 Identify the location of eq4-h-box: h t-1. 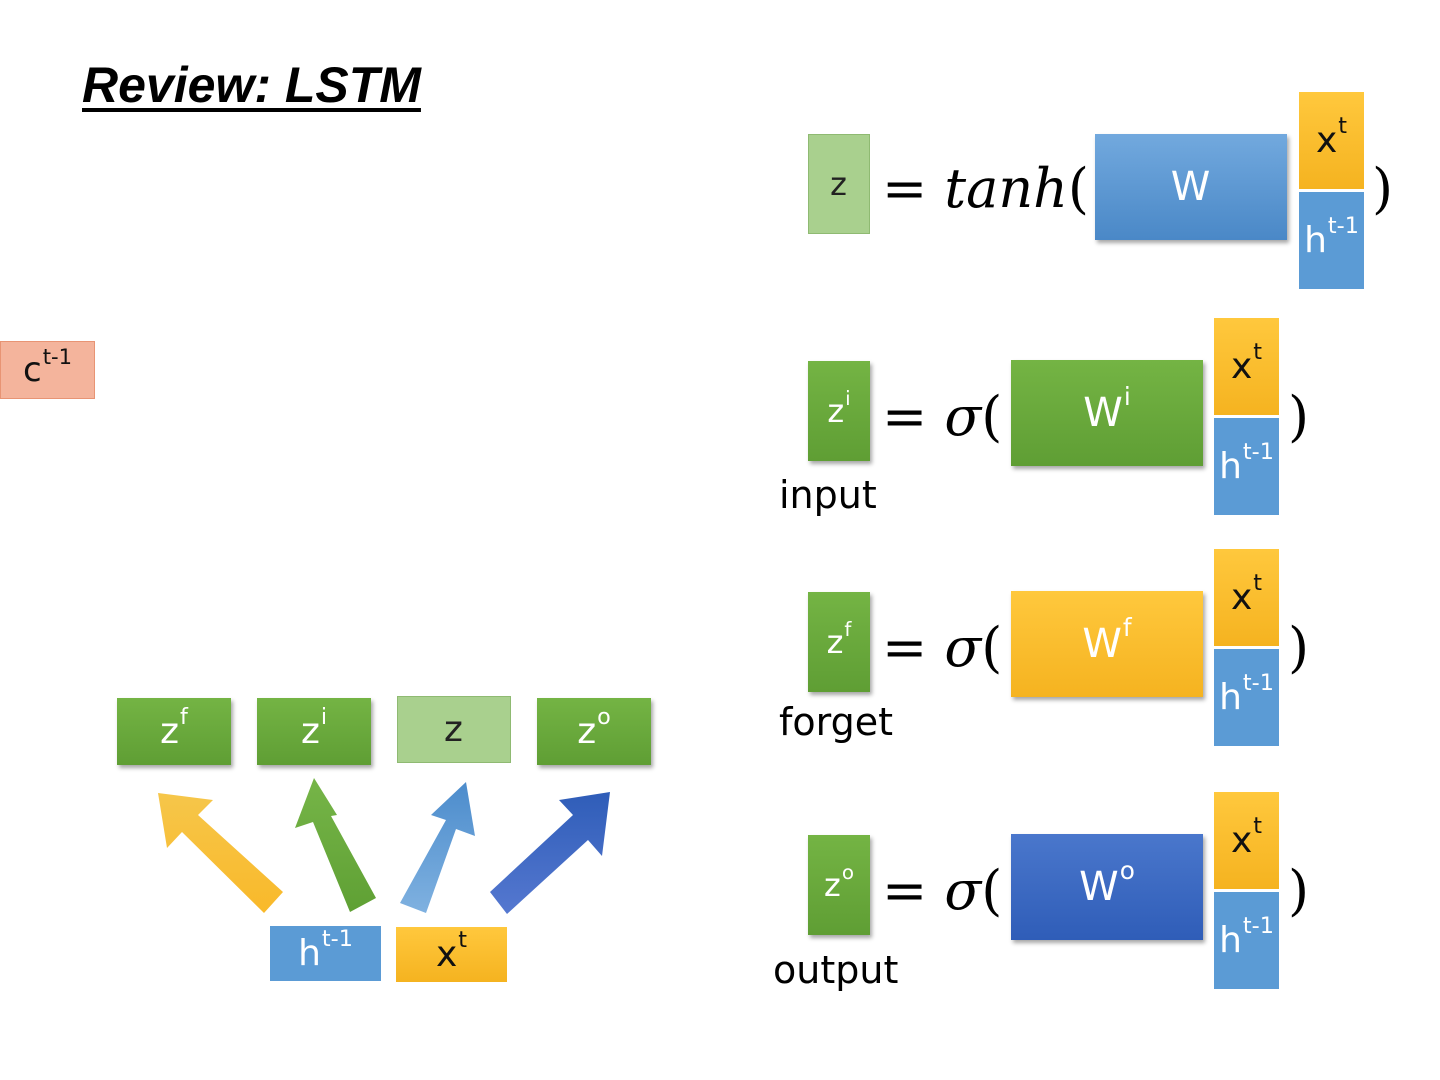
(1246, 940).